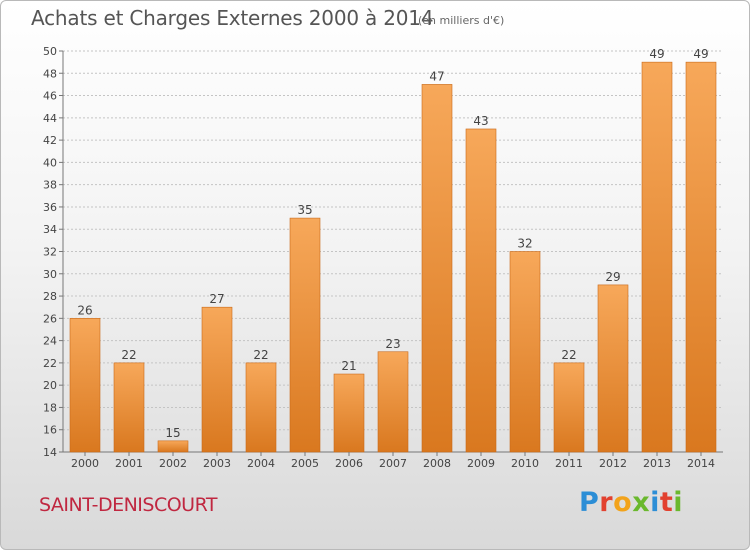 The height and width of the screenshot is (550, 750). I want to click on bar-value-label: 21, so click(348, 366).